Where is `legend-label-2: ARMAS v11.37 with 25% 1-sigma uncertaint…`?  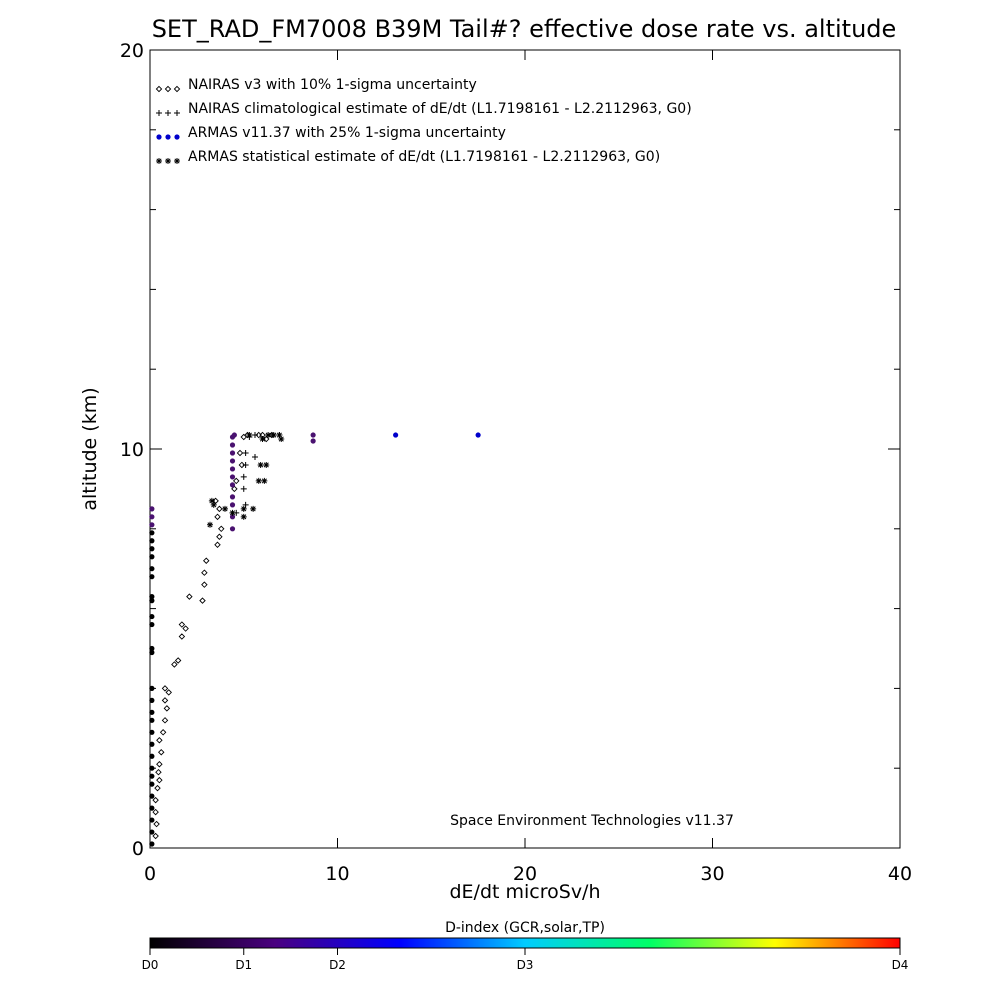
legend-label-2: ARMAS v11.37 with 25% 1-sigma uncertaint… is located at coordinates (347, 133).